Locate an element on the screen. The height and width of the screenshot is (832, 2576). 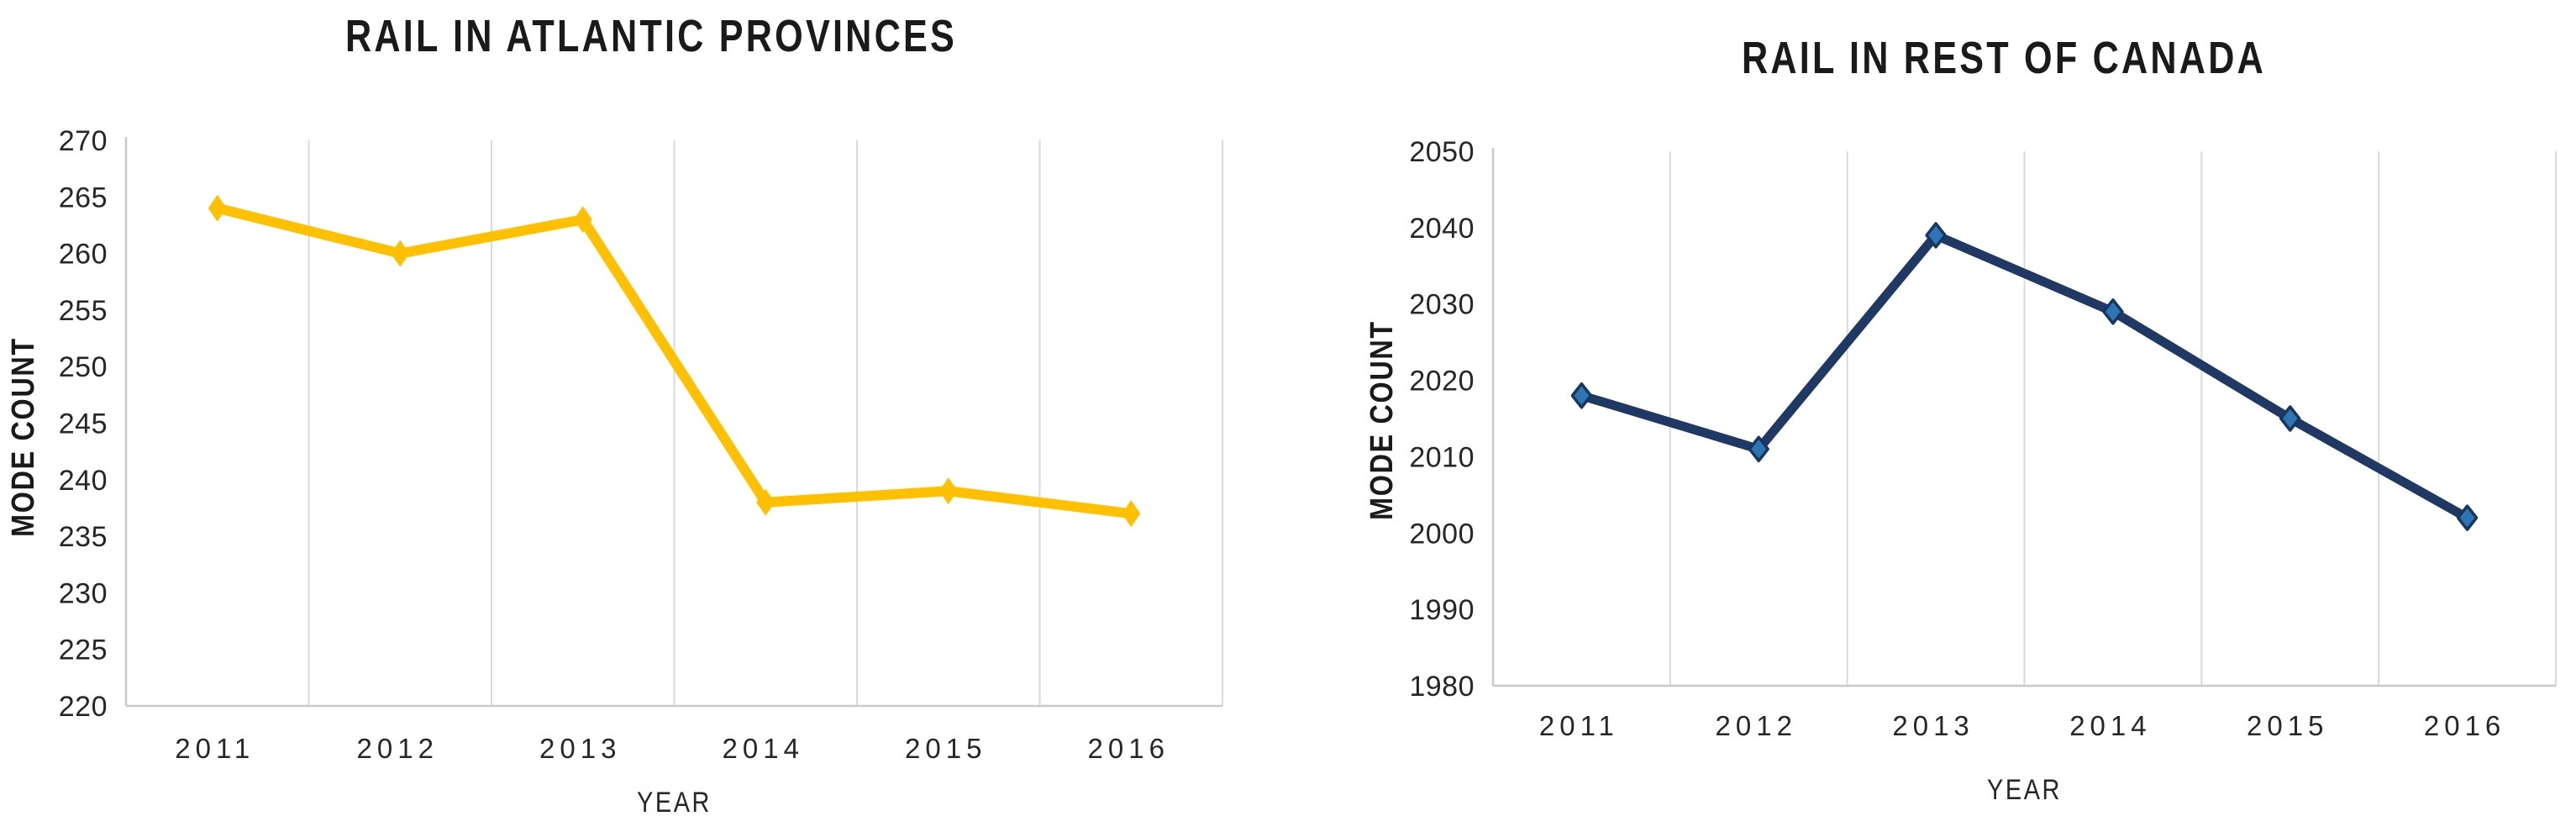
y-tick-label: 255 is located at coordinates (83, 311).